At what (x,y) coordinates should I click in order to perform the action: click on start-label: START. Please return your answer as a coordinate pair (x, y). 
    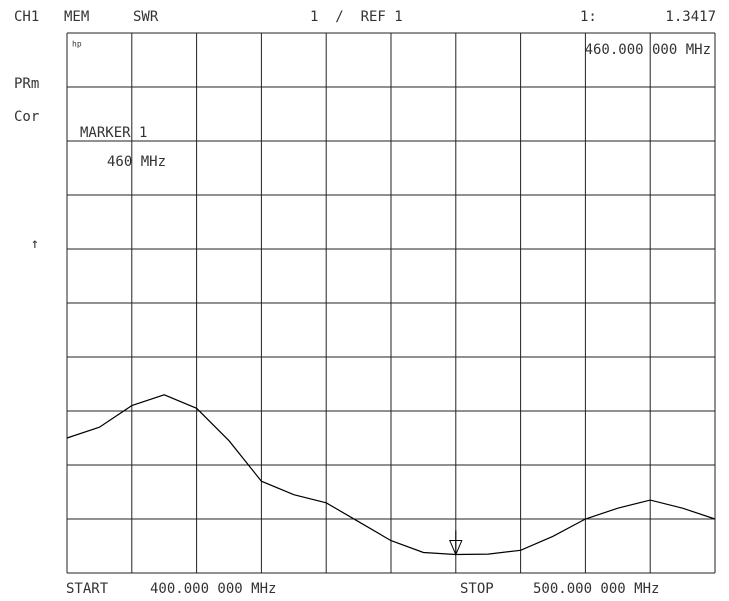
    Looking at the image, I should click on (87, 589).